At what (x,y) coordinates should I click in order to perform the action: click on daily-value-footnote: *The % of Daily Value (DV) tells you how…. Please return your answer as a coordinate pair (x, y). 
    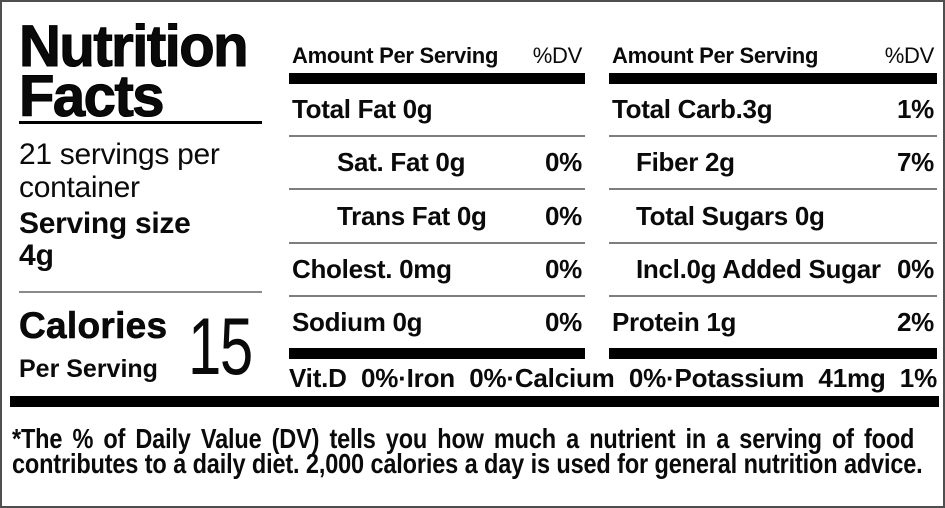
    Looking at the image, I should click on (475, 451).